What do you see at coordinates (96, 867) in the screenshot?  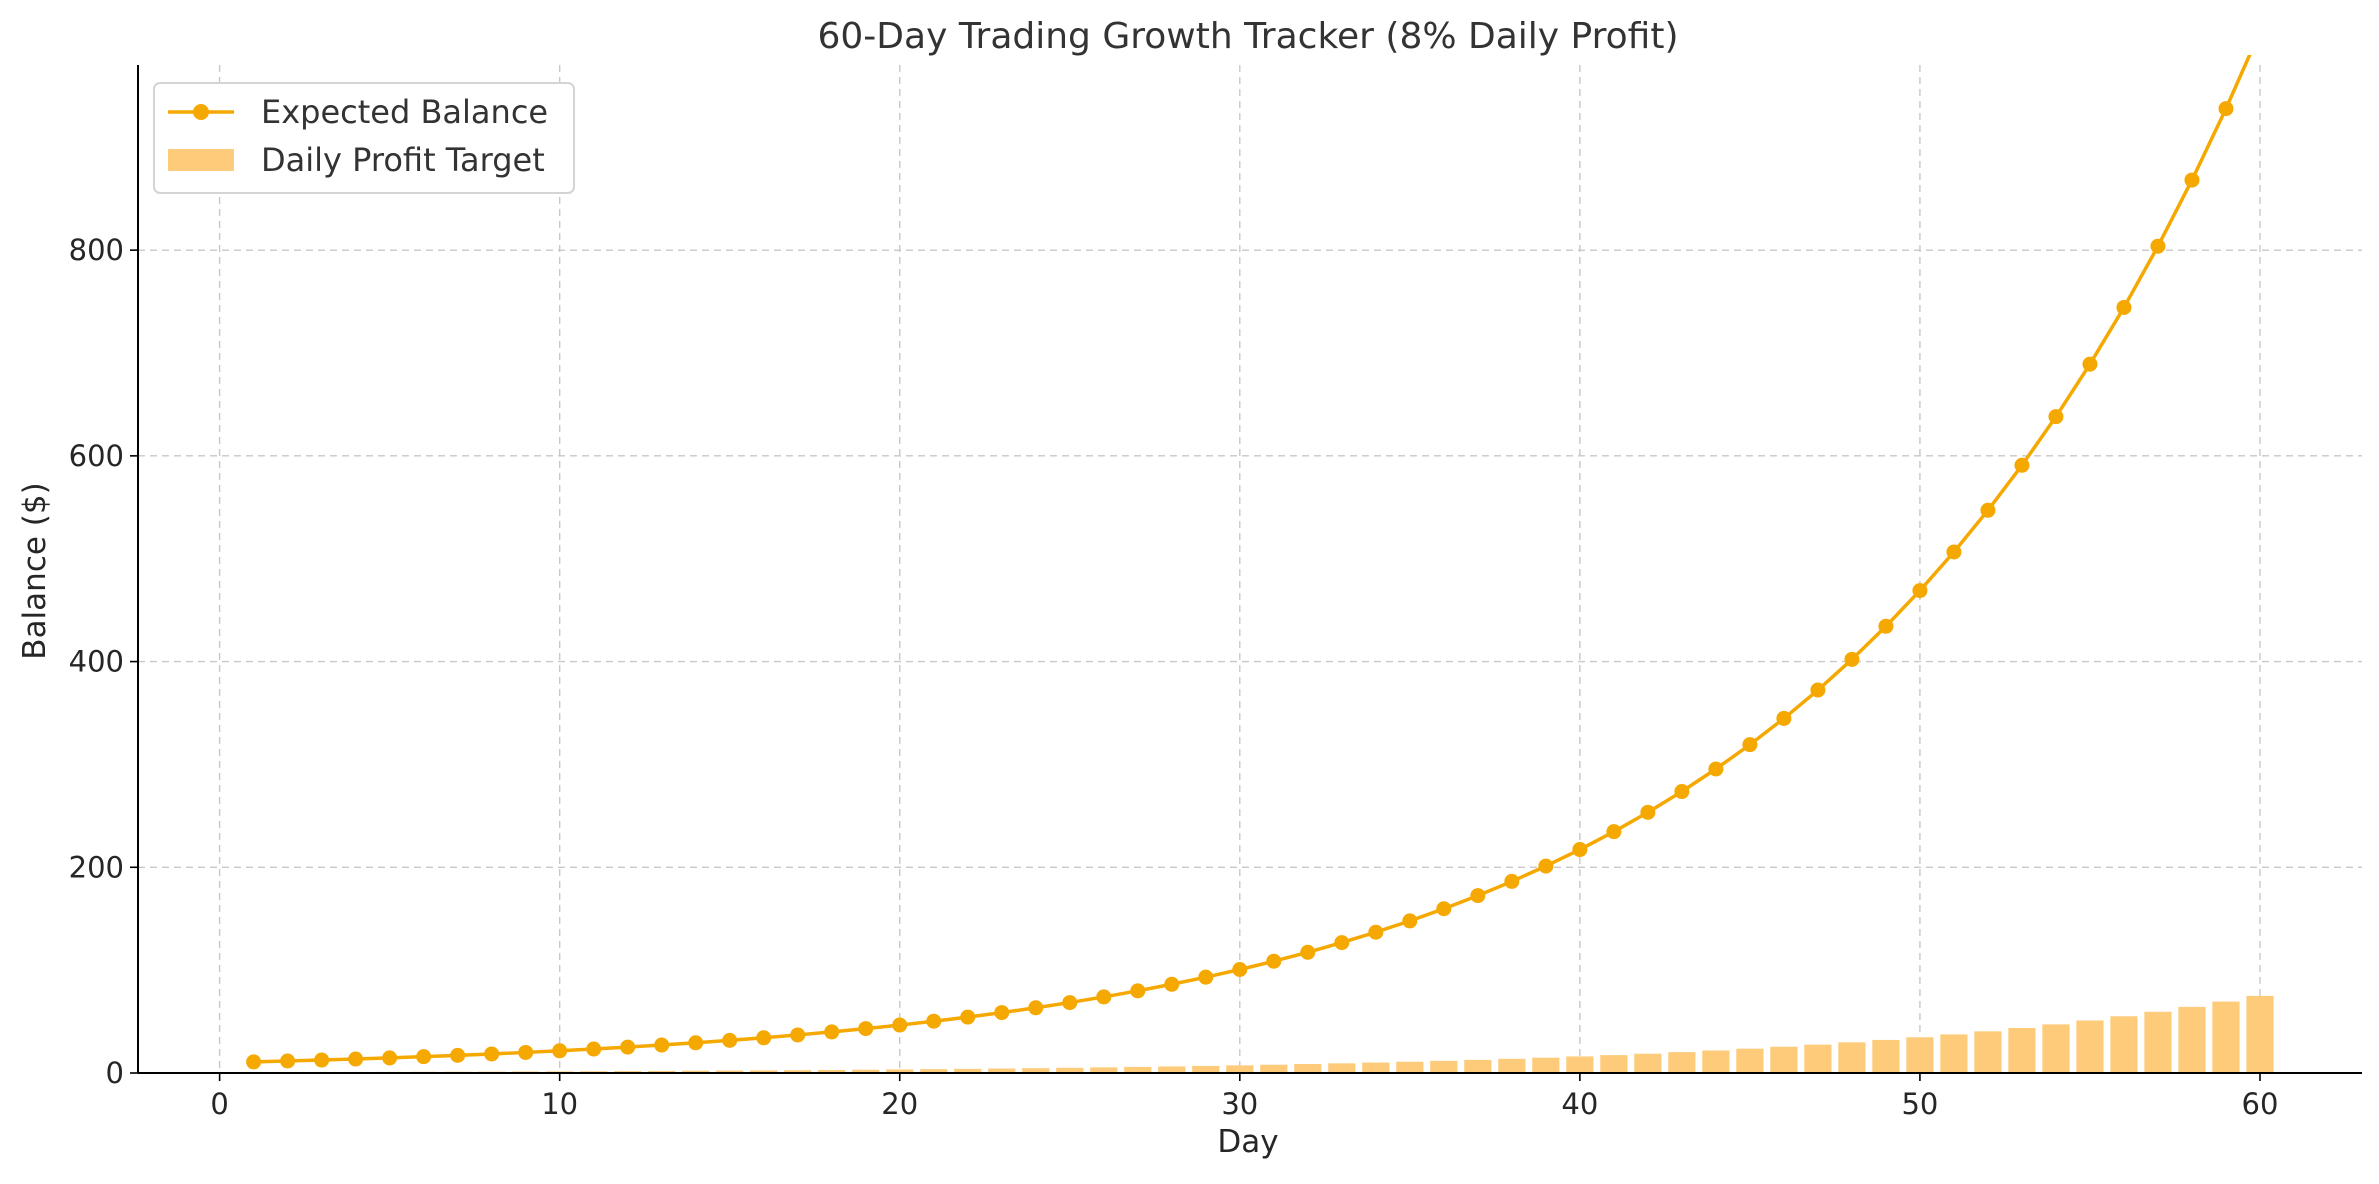 I see `y-tick-label: 200` at bounding box center [96, 867].